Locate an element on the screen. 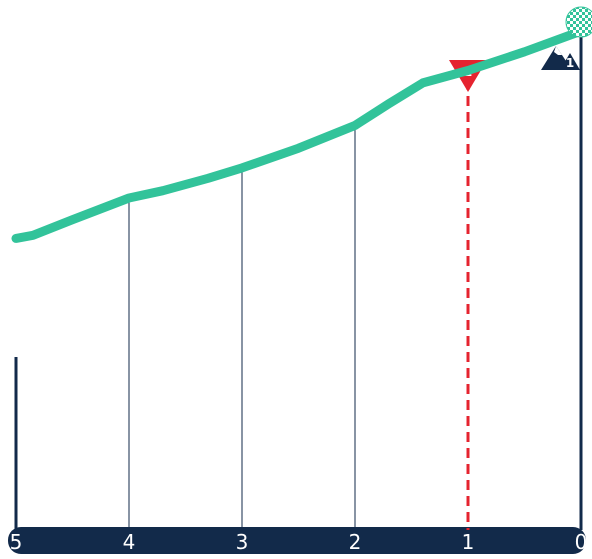 Image resolution: width=592 pixels, height=559 pixels. x-tick-label: 1 is located at coordinates (468, 542).